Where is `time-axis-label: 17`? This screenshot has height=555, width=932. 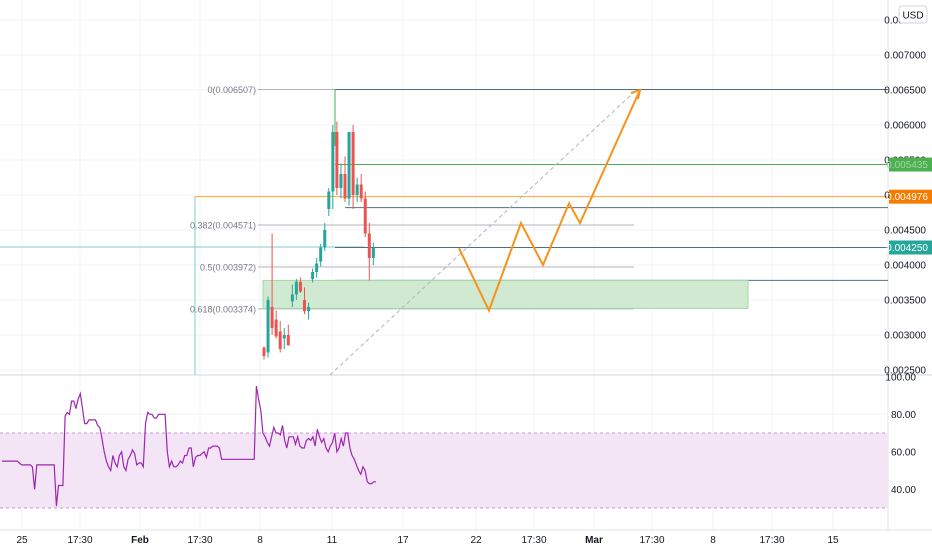
time-axis-label: 17 is located at coordinates (403, 540).